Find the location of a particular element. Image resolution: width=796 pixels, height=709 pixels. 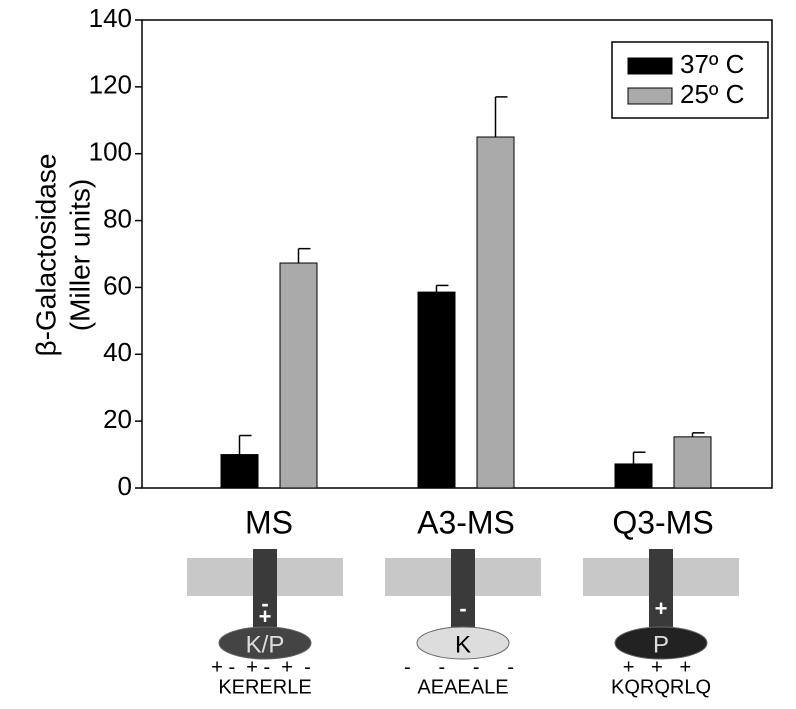

domain-label: K is located at coordinates (463, 644).